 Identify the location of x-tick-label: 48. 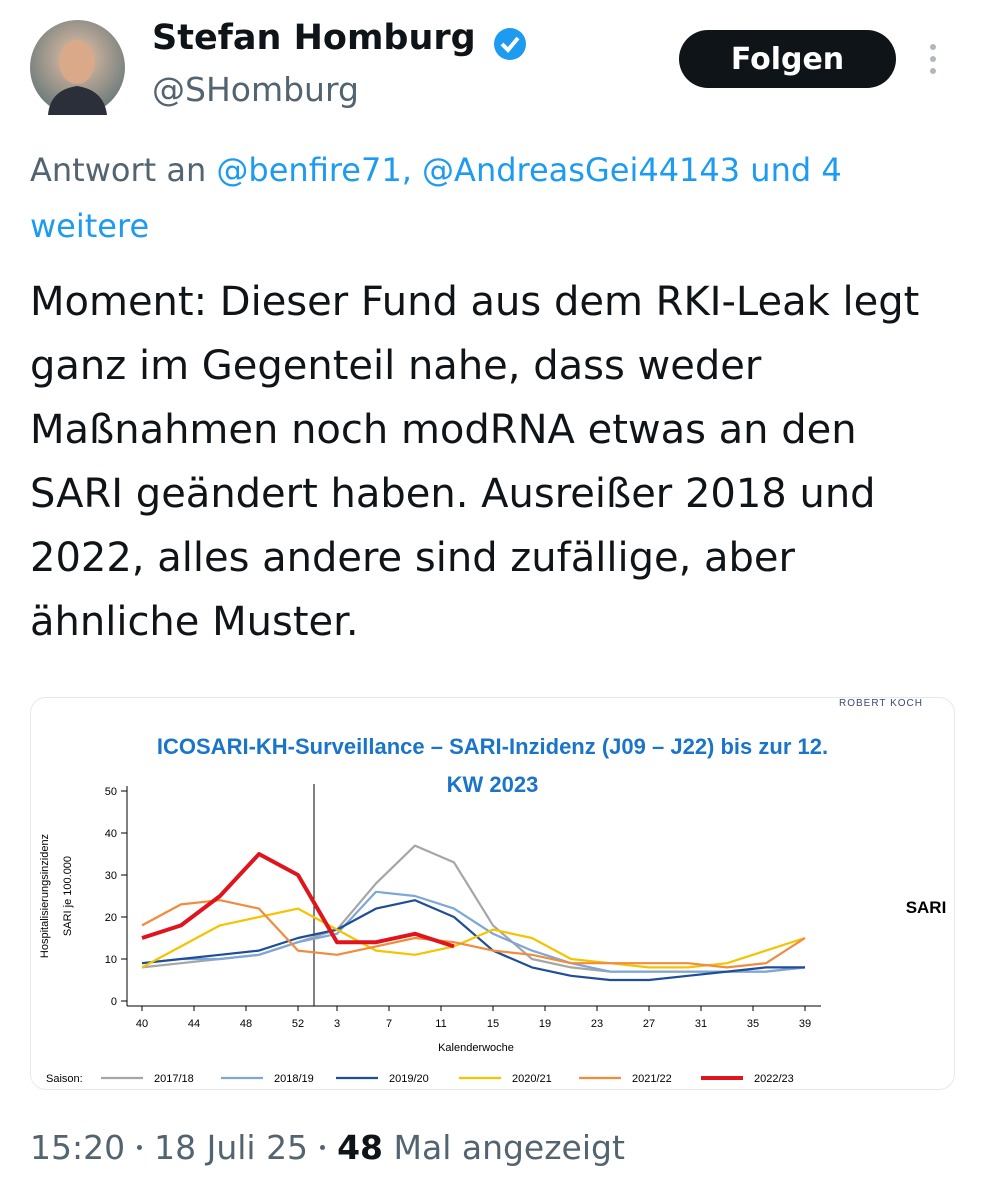
(246, 1024).